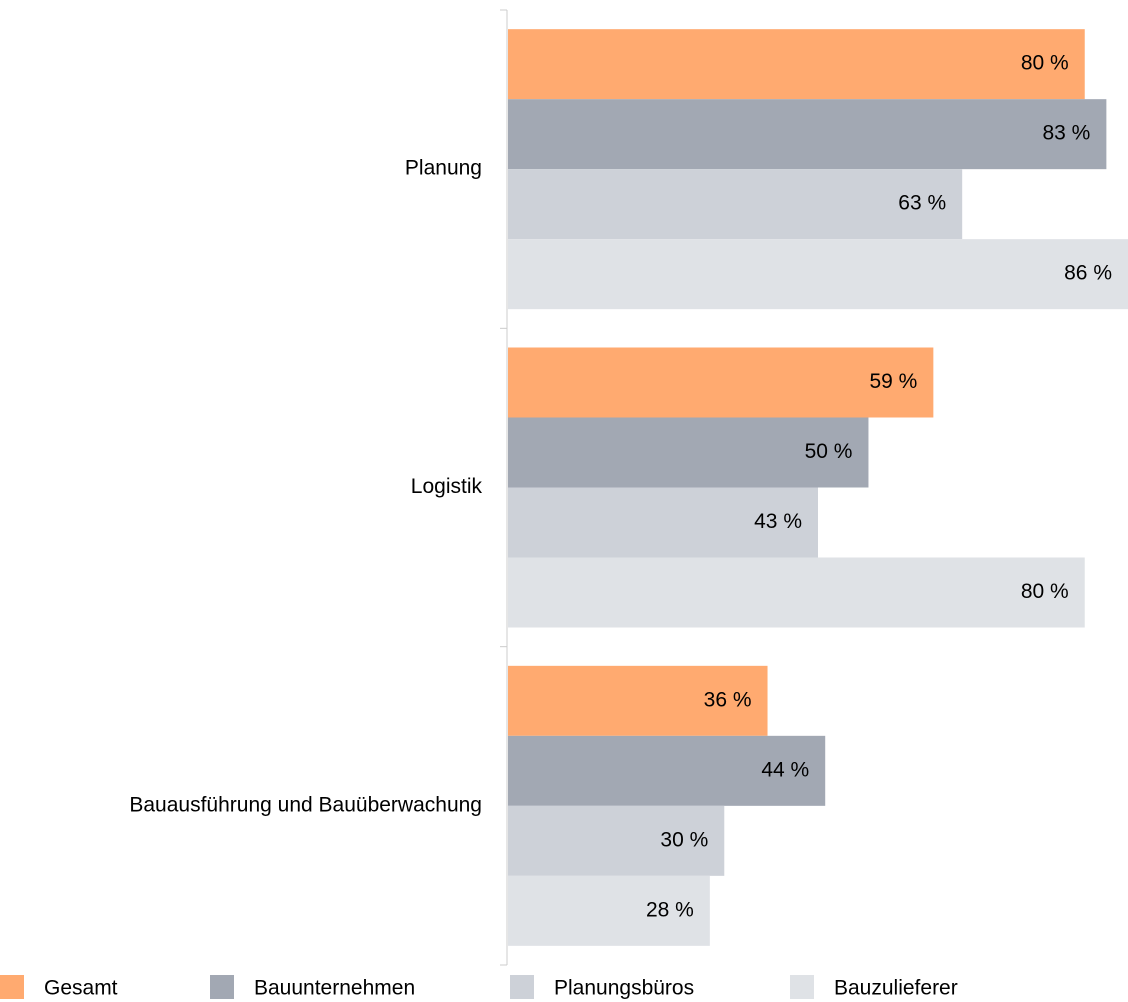 The image size is (1128, 1002). What do you see at coordinates (778, 521) in the screenshot?
I see `value-label: 43 %` at bounding box center [778, 521].